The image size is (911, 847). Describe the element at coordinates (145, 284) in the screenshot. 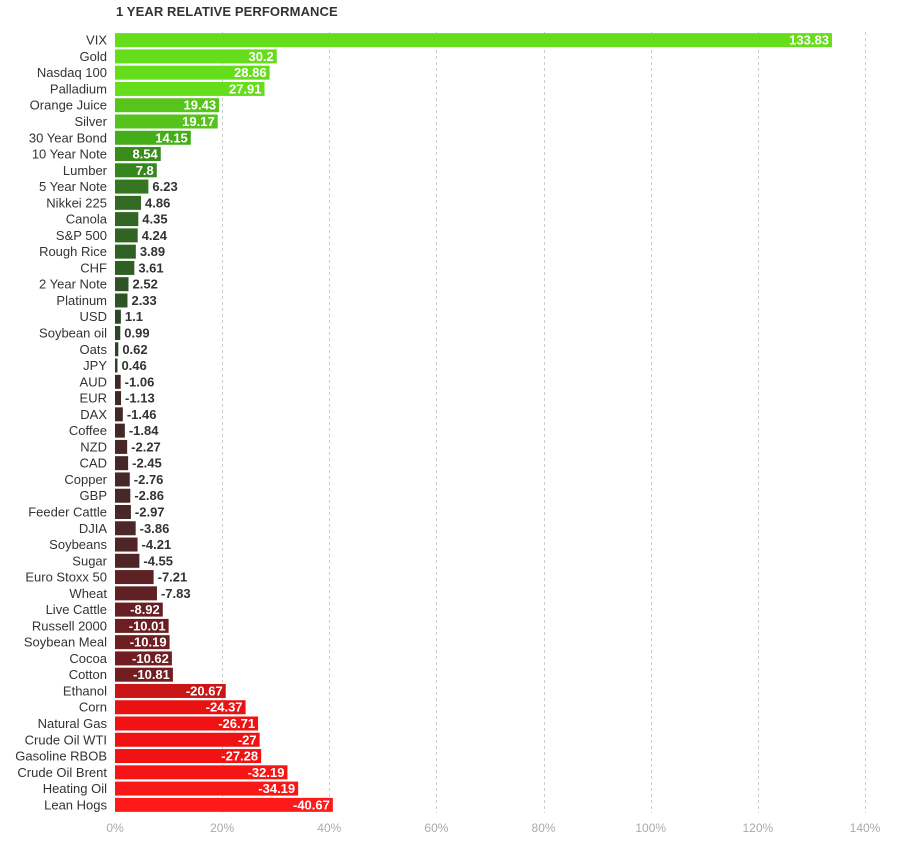

I see `value-label: 2.52` at that location.